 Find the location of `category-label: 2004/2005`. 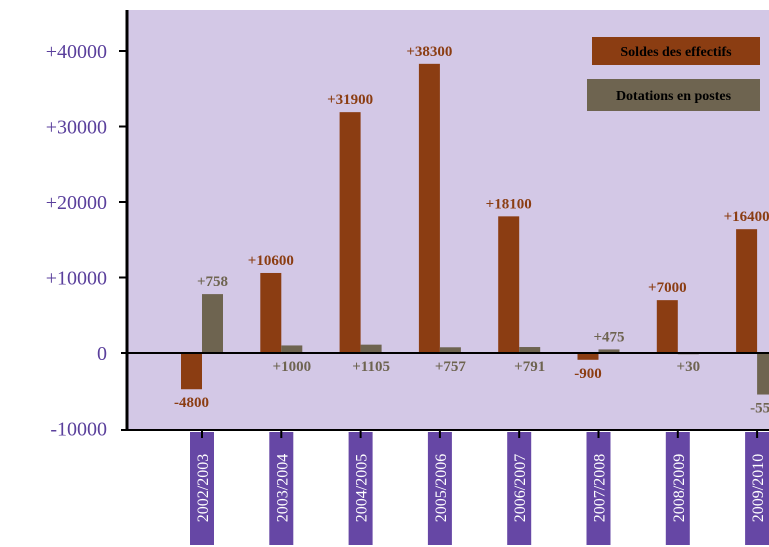

category-label: 2004/2005 is located at coordinates (362, 488).